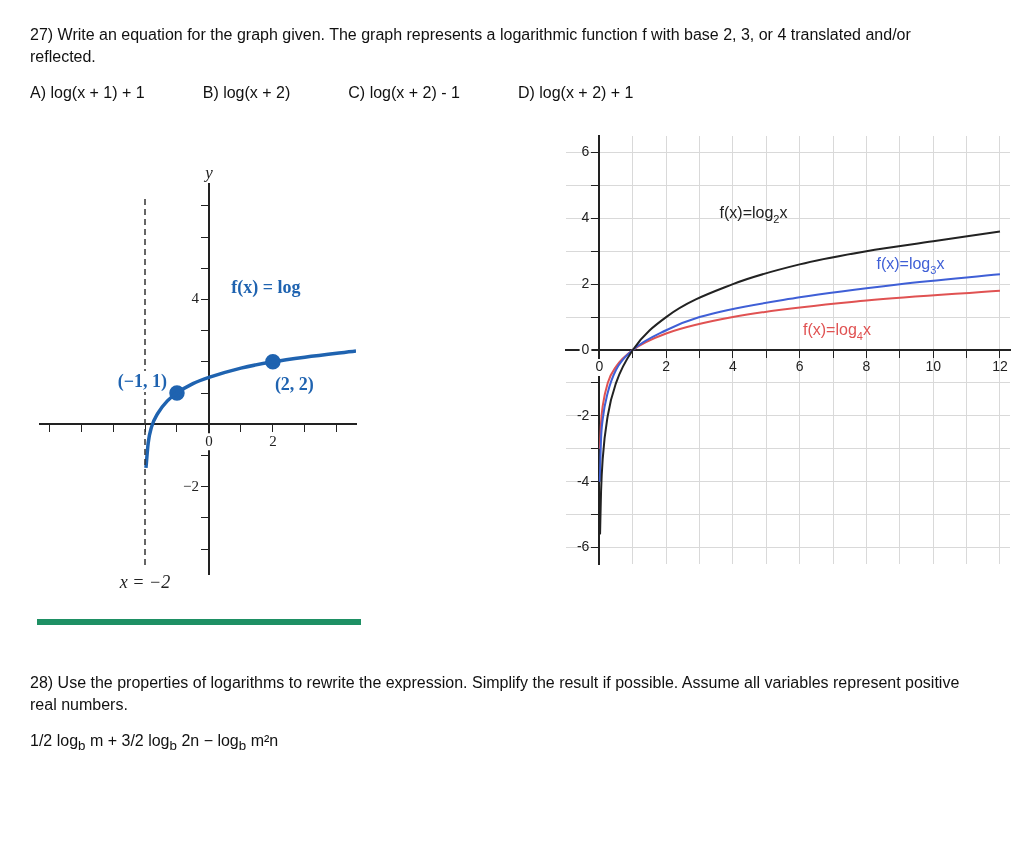 This screenshot has width=1024, height=857. Describe the element at coordinates (585, 217) in the screenshot. I see `y-tick-label: 4` at that location.